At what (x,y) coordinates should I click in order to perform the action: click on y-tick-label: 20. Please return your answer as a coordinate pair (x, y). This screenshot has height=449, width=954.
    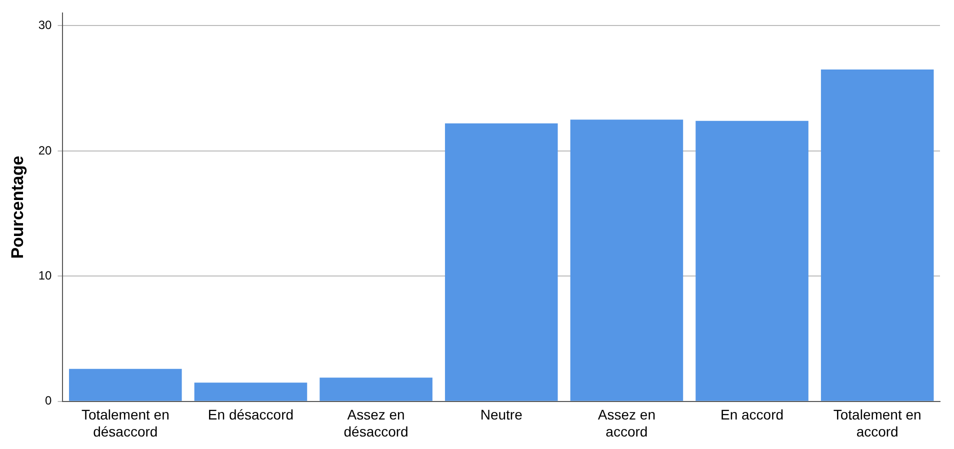
    Looking at the image, I should click on (45, 150).